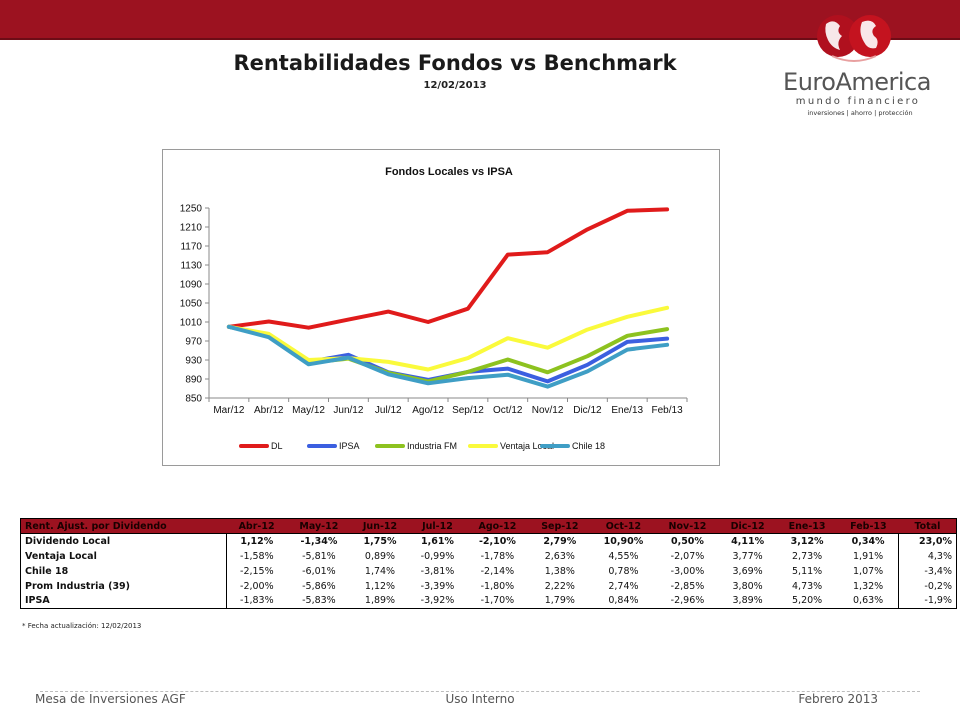 The height and width of the screenshot is (720, 960). I want to click on y-tick-label: 930, so click(193, 361).